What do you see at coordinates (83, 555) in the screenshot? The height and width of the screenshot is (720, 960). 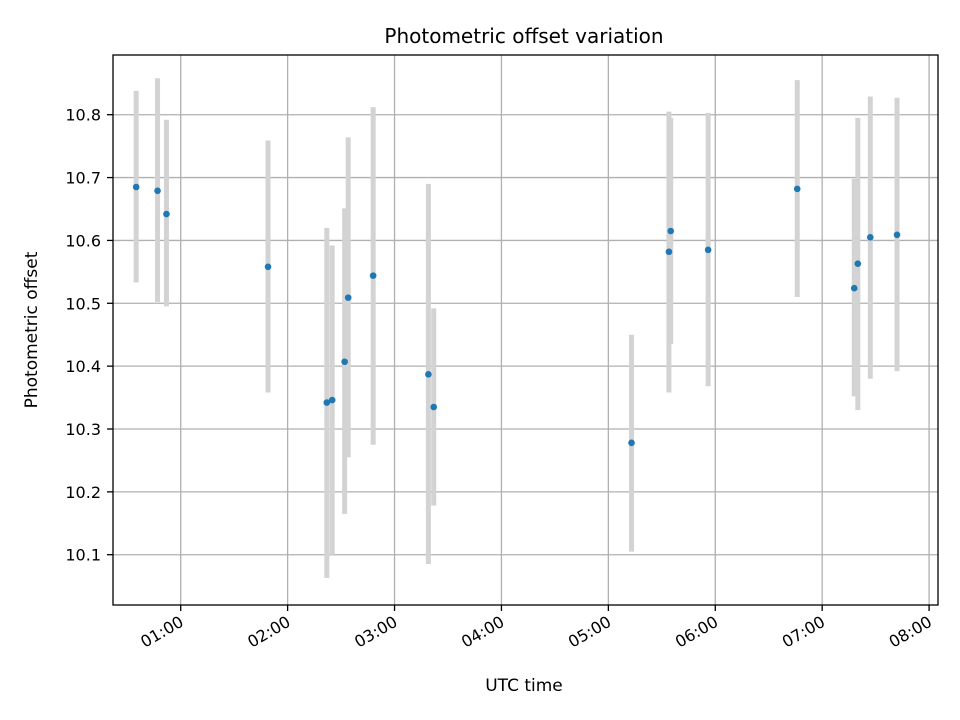 I see `y-tick-label: 10.1` at bounding box center [83, 555].